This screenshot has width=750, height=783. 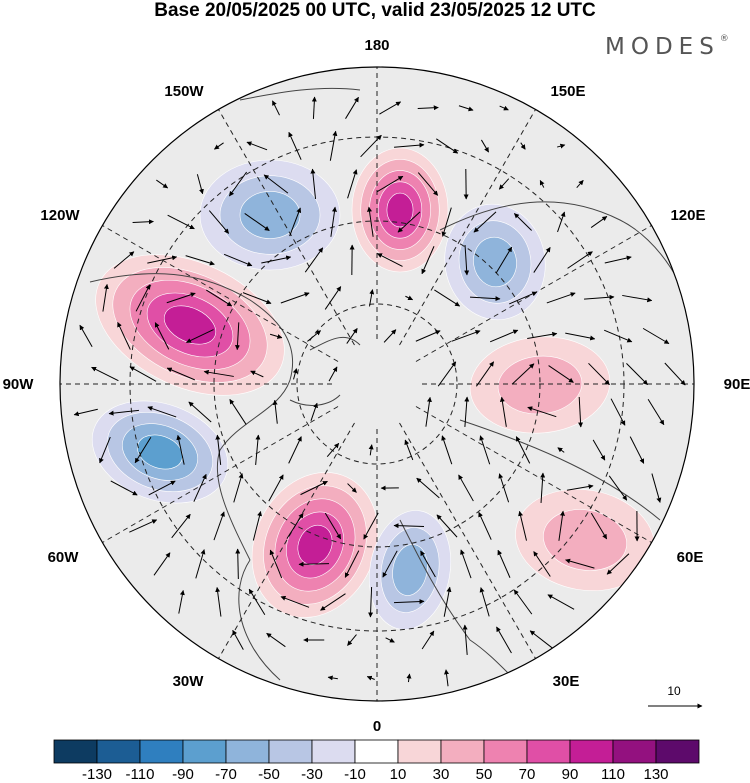 I want to click on anomaly-pos-canada, so click(x=190, y=325).